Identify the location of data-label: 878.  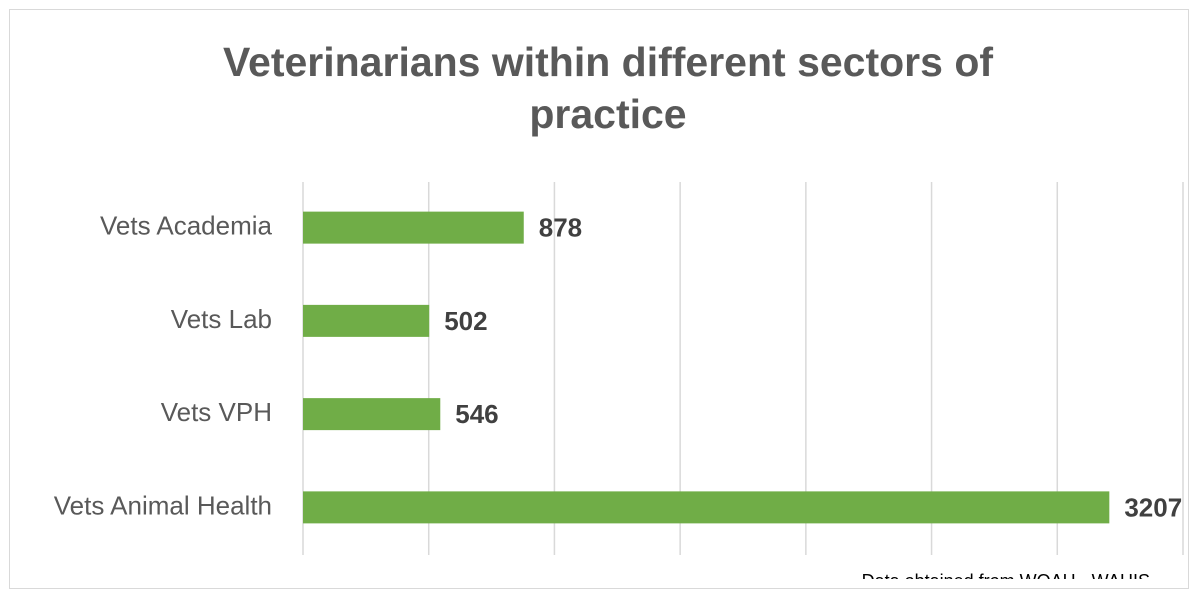
(560, 228).